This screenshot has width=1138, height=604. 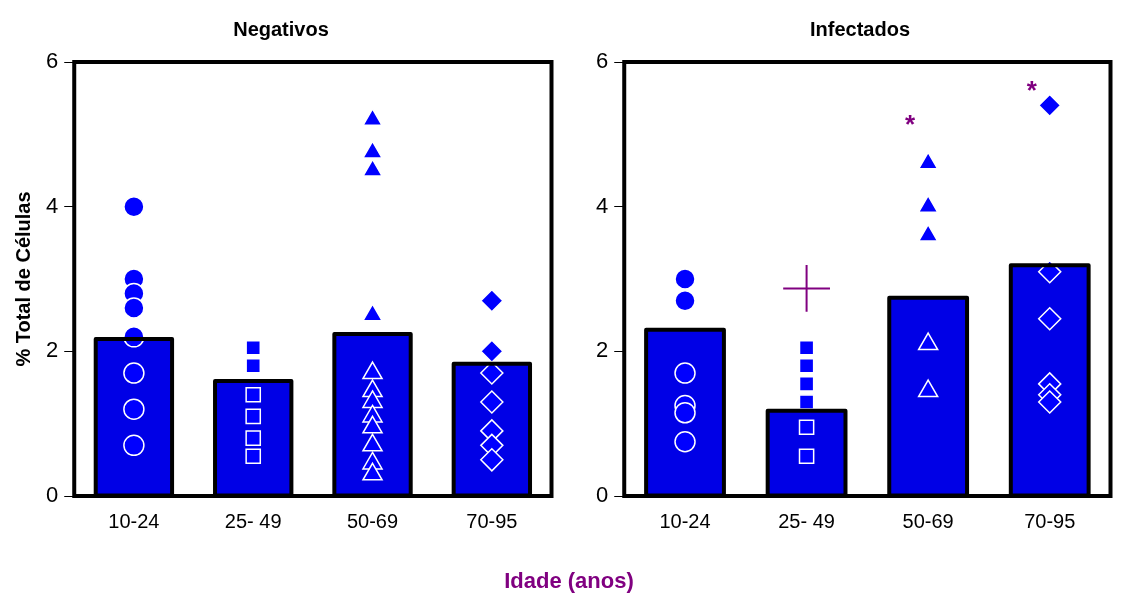 What do you see at coordinates (281, 28) in the screenshot?
I see `chart-title: Negativos` at bounding box center [281, 28].